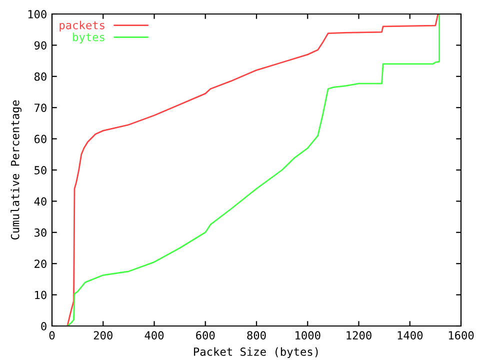  I want to click on y-tick-label: 100, so click(37, 14).